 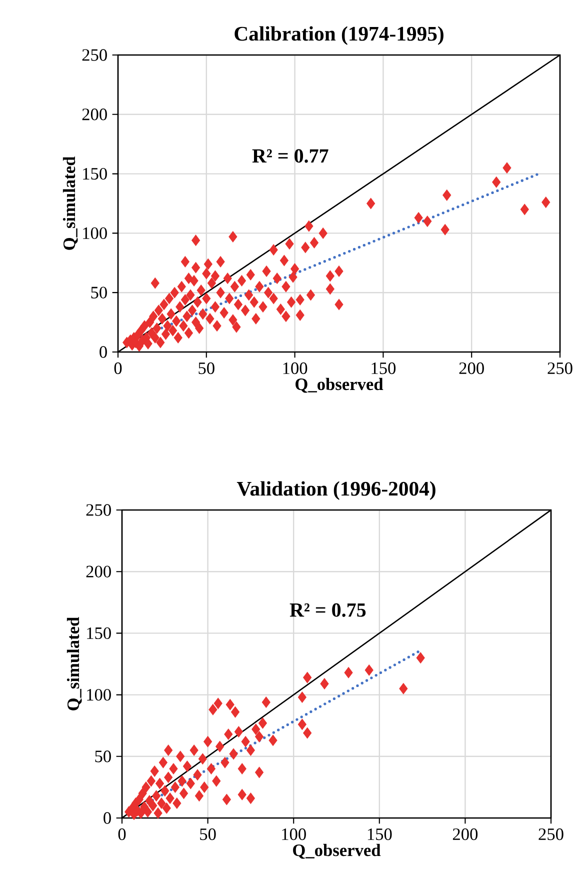 I want to click on chart-title: Validation (1996-2004), so click(x=336, y=490).